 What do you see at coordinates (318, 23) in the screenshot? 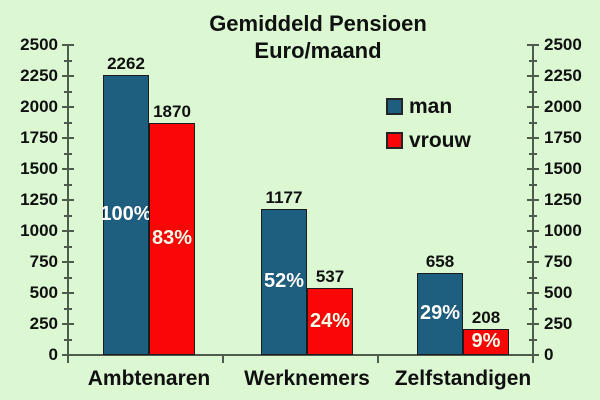
I see `chart-title-line1: Gemiddeld Pensioen` at bounding box center [318, 23].